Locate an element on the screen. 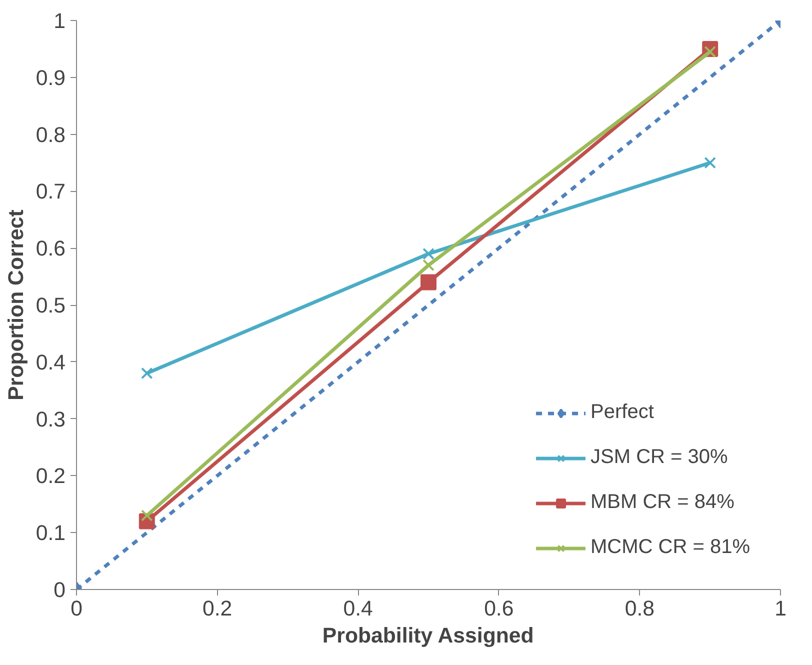 The image size is (812, 665). y-tick-label: 0.8 is located at coordinates (51, 134).